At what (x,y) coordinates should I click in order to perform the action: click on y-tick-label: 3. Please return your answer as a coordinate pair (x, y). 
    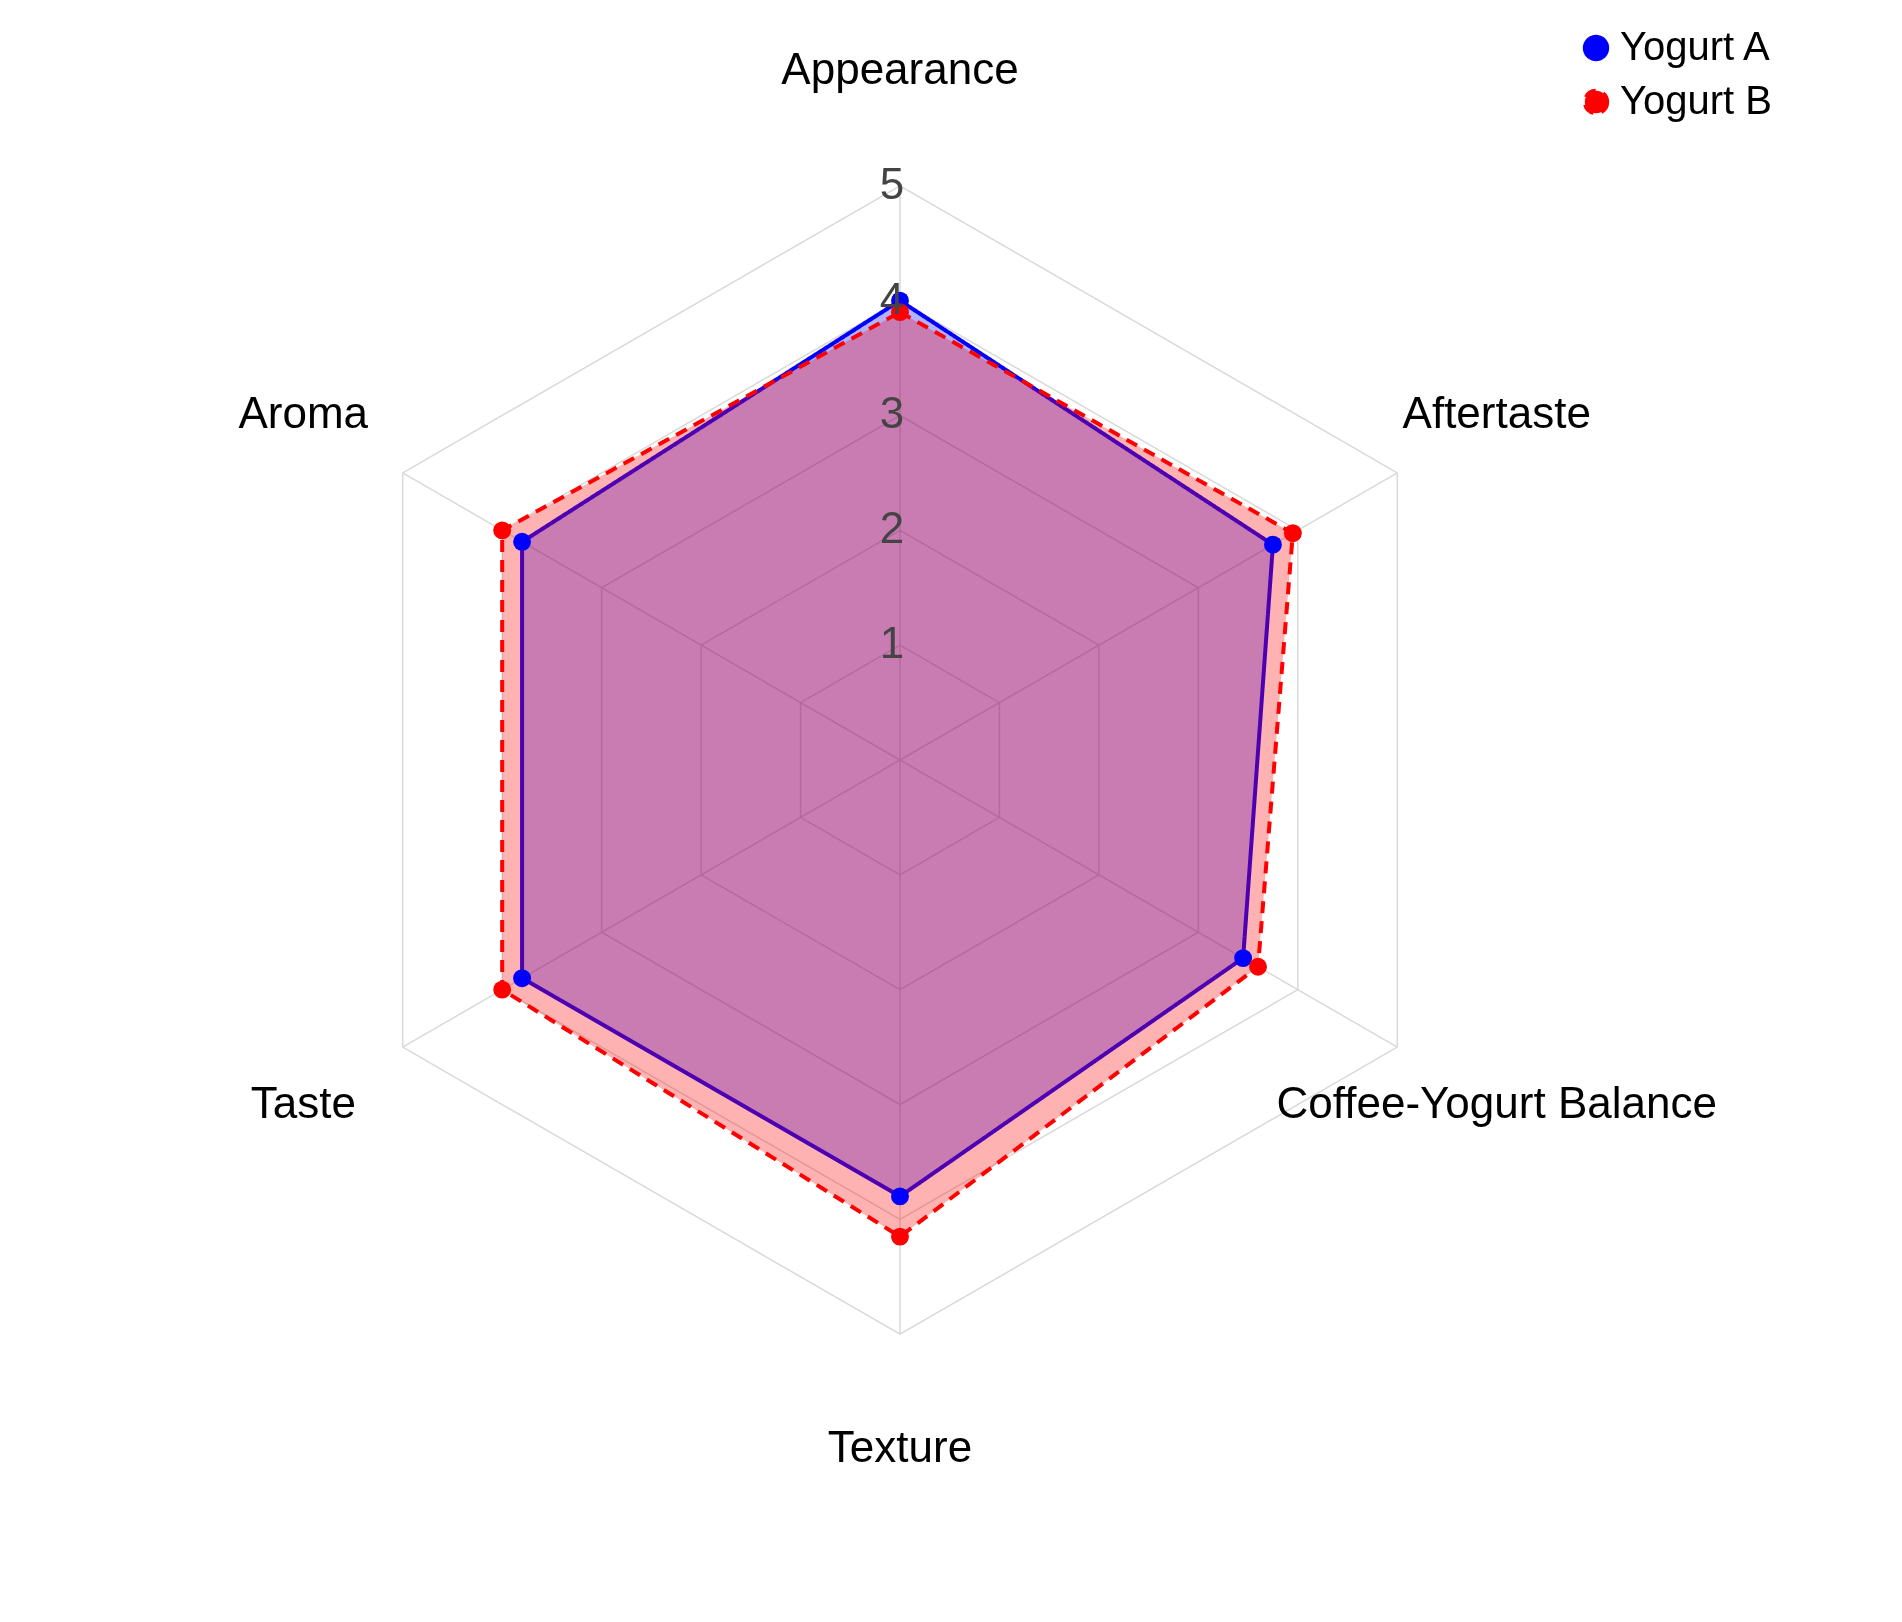
    Looking at the image, I should click on (892, 413).